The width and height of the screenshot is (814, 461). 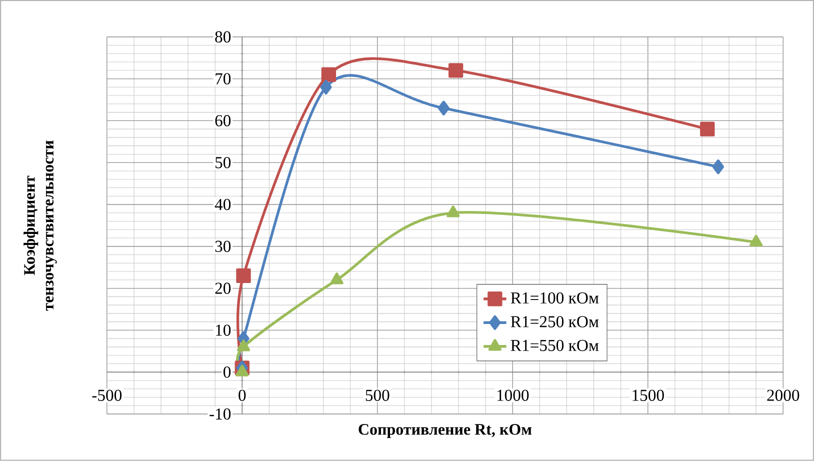 I want to click on y-tick-label: 60, so click(x=223, y=120).